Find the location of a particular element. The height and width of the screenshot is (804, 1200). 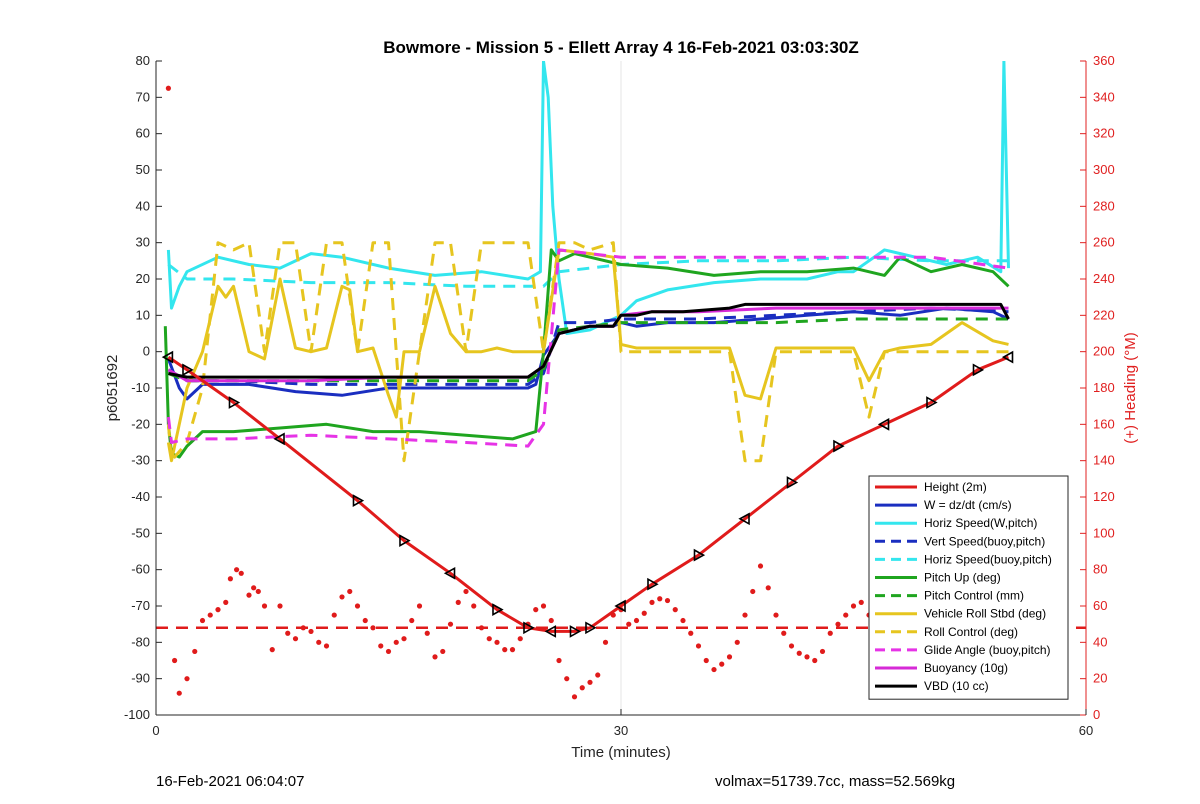

y-tick-label: 40 is located at coordinates (143, 205).